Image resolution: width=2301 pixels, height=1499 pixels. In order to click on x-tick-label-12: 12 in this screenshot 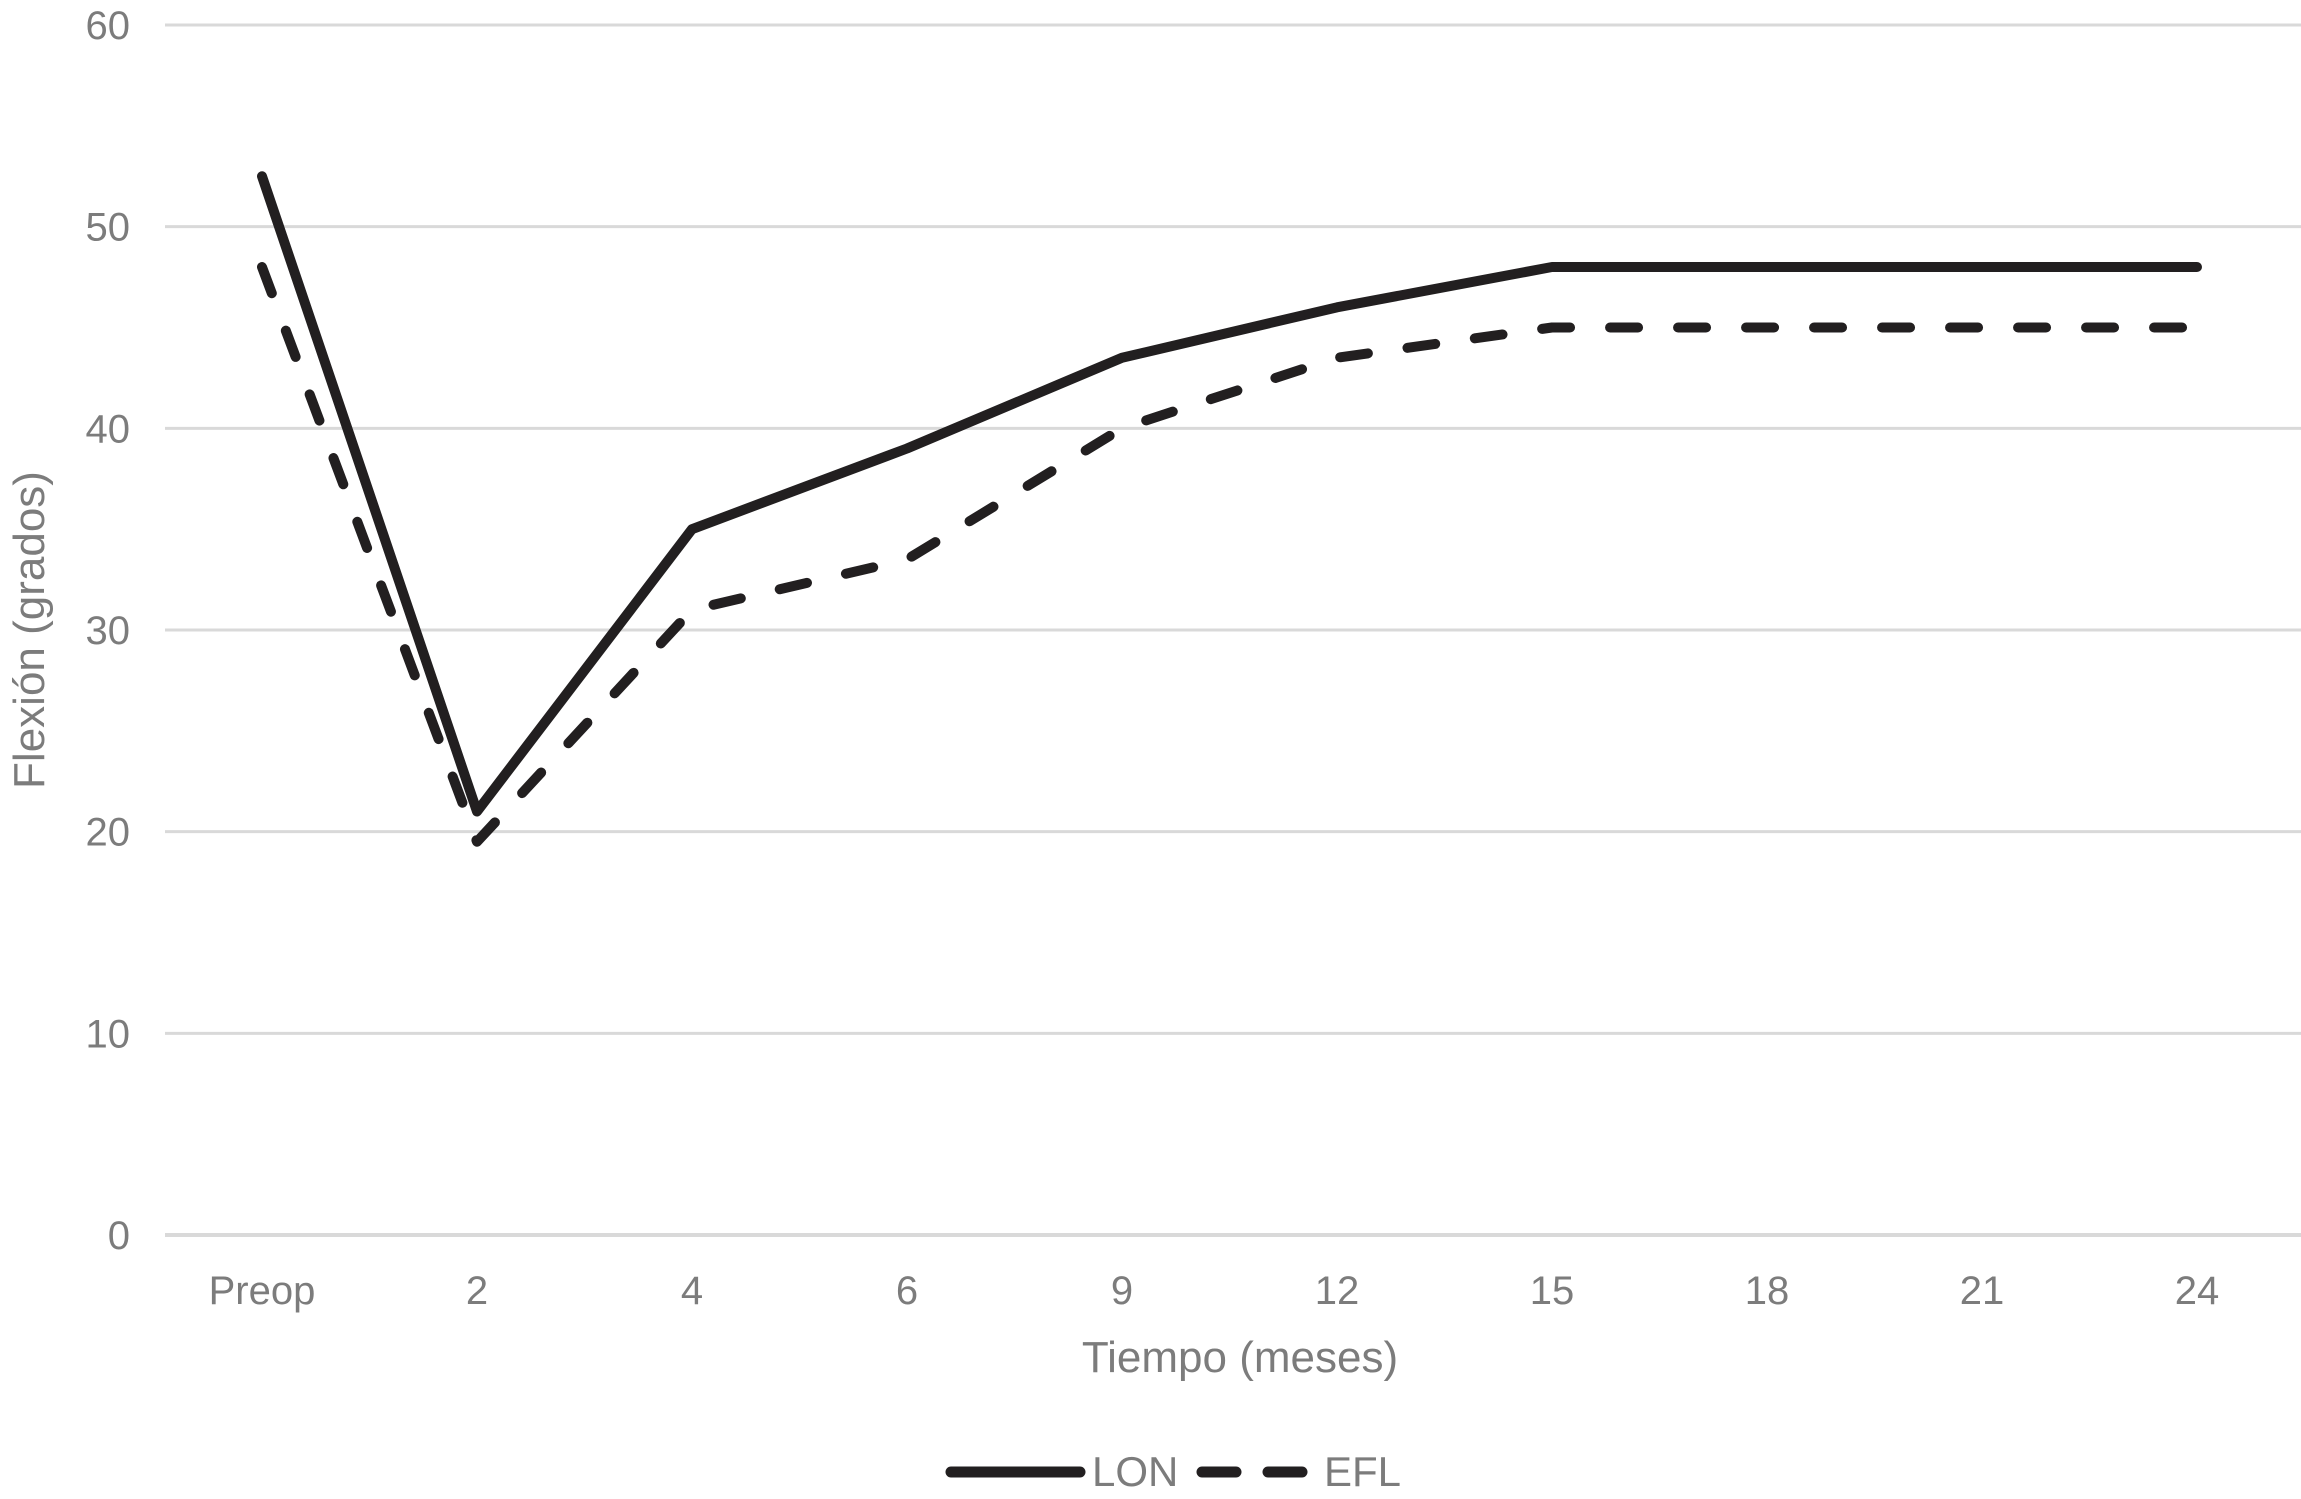, I will do `click(1337, 1291)`.